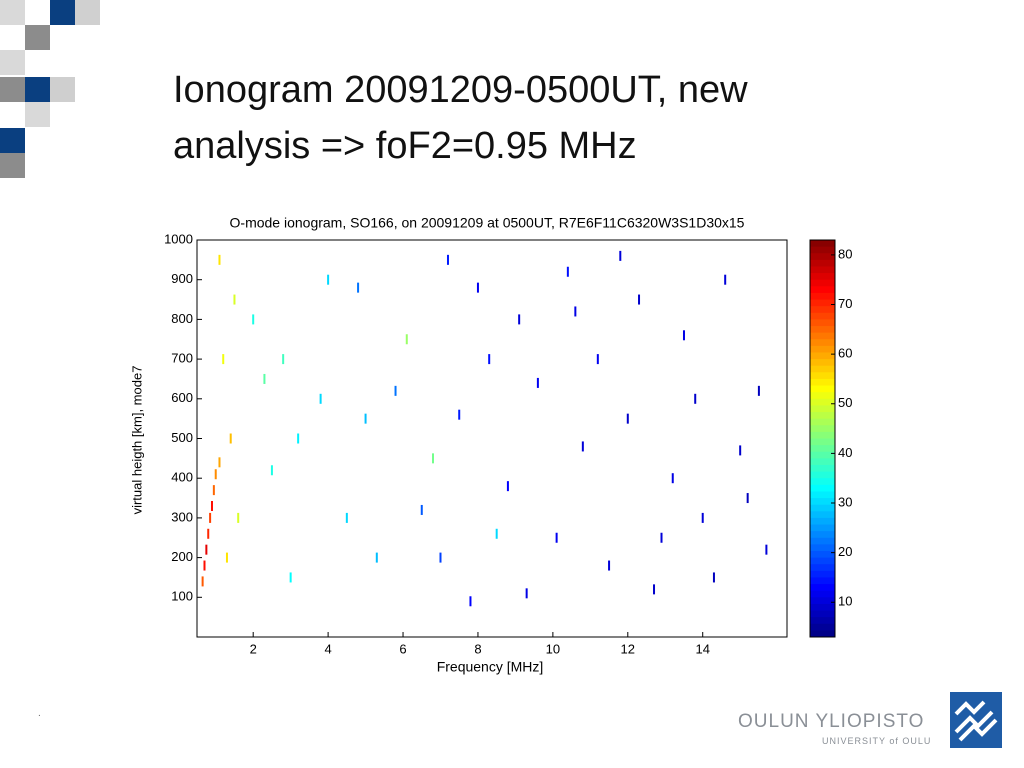 Image resolution: width=1024 pixels, height=768 pixels. Describe the element at coordinates (477, 648) in the screenshot. I see `x-tick-label: 8` at that location.